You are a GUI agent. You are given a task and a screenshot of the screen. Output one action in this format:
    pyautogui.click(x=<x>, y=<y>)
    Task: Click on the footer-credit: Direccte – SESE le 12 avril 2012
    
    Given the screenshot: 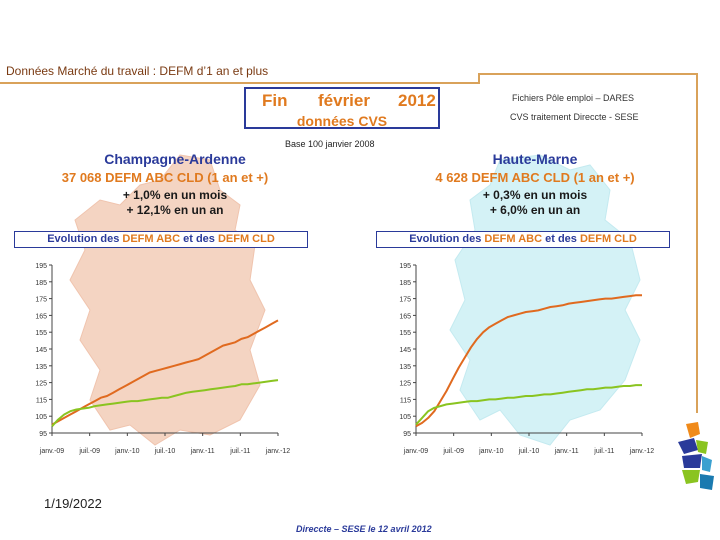 What is the action you would take?
    pyautogui.click(x=364, y=529)
    